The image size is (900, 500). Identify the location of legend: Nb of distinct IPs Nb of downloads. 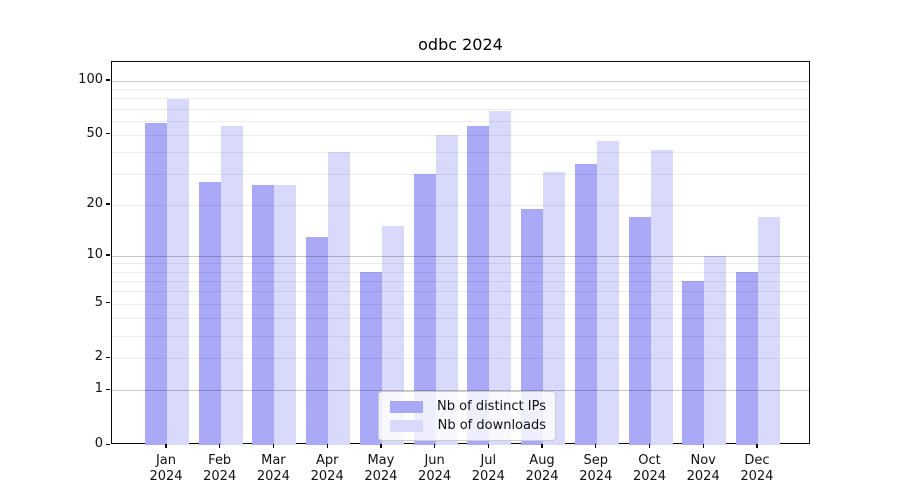
(467, 416).